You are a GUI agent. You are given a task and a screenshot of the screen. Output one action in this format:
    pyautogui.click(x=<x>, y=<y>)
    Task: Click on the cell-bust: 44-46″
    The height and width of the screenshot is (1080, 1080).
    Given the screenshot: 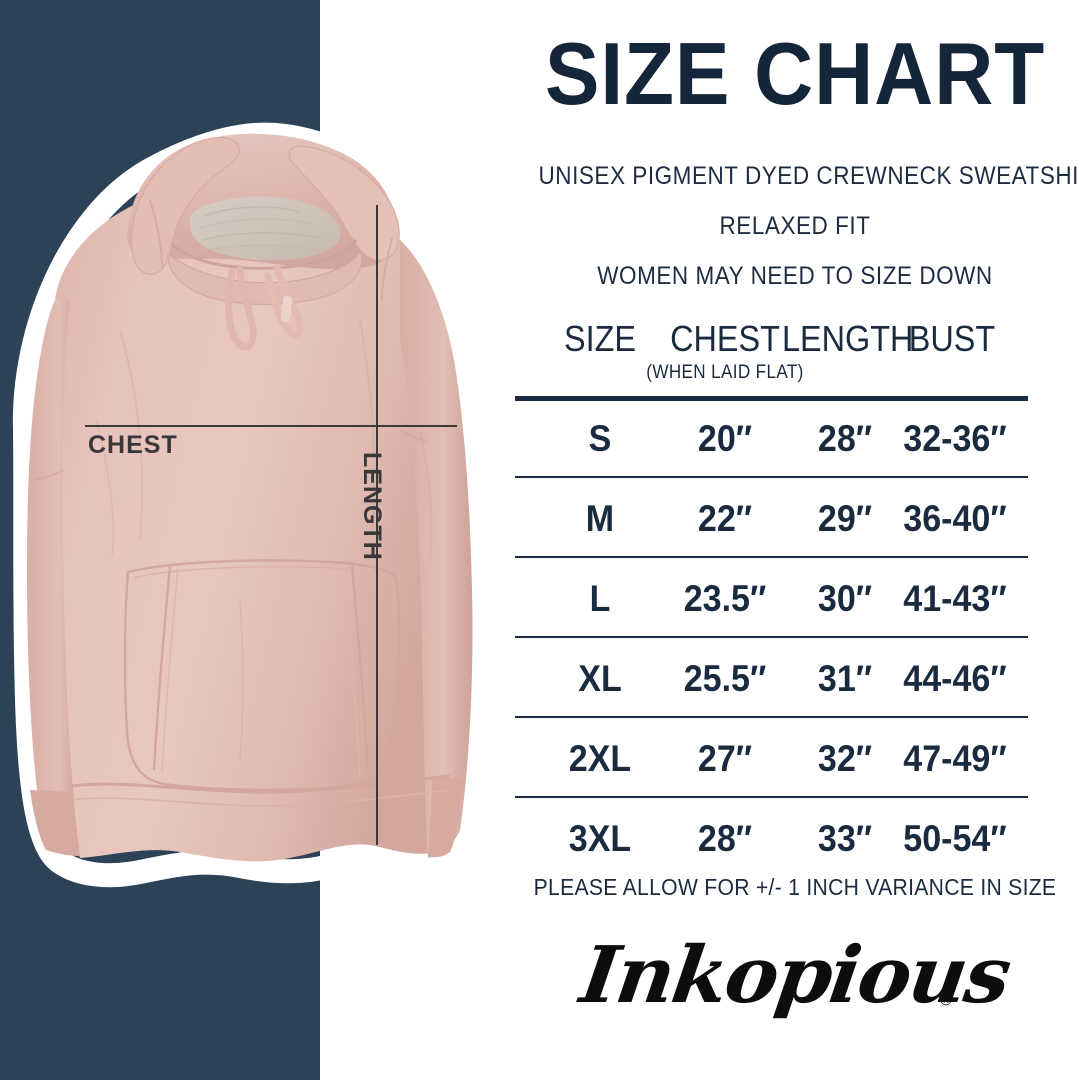 What is the action you would take?
    pyautogui.click(x=955, y=678)
    